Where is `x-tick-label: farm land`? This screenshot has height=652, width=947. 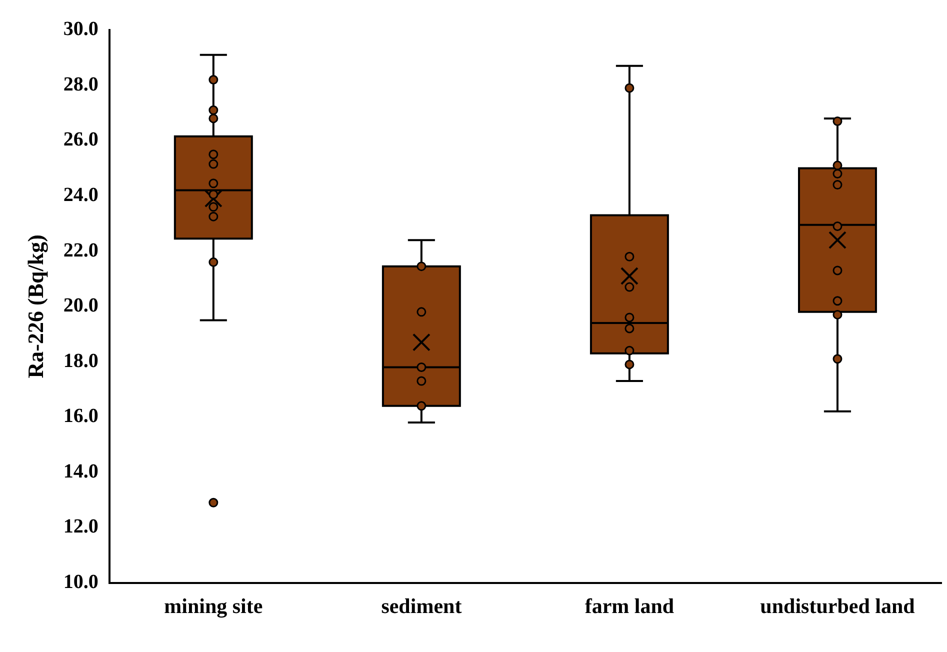
x-tick-label: farm land is located at coordinates (629, 606).